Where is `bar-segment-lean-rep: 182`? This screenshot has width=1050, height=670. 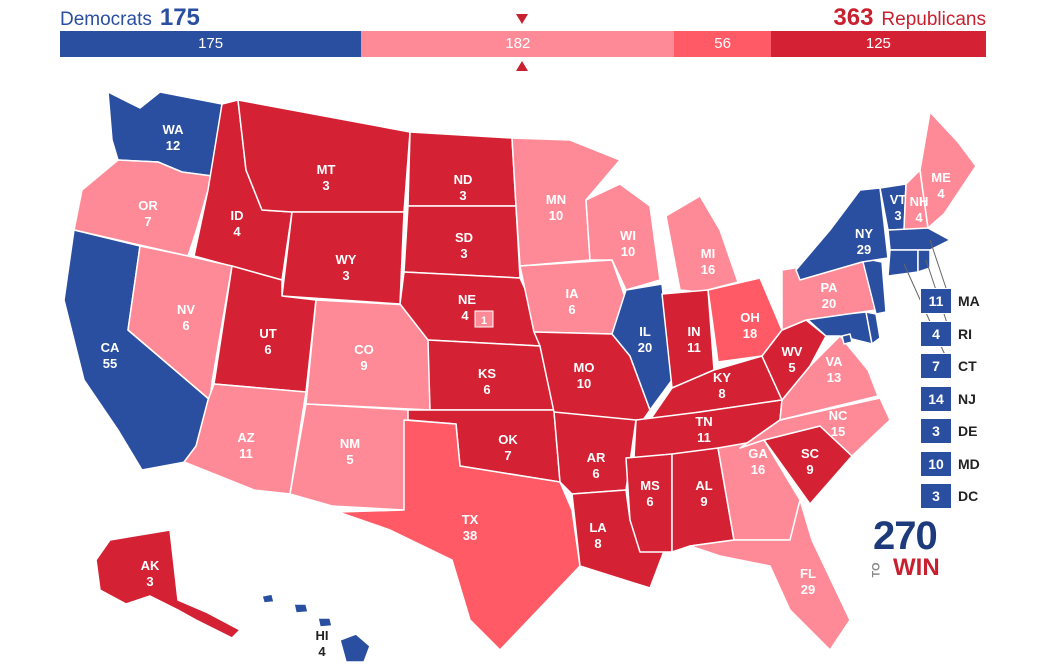
bar-segment-lean-rep: 182 is located at coordinates (518, 44).